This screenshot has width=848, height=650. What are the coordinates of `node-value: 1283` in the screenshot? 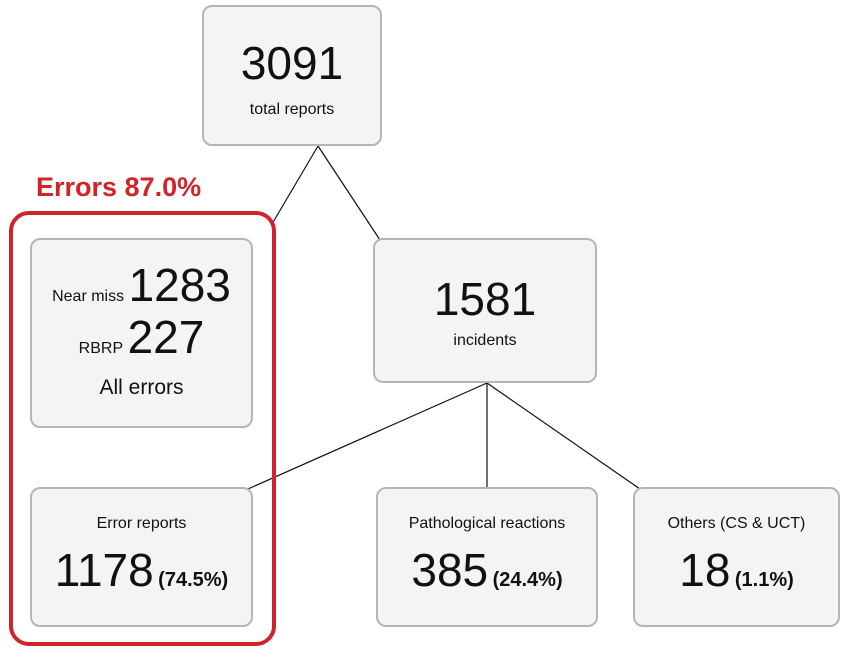 It's located at (179, 285).